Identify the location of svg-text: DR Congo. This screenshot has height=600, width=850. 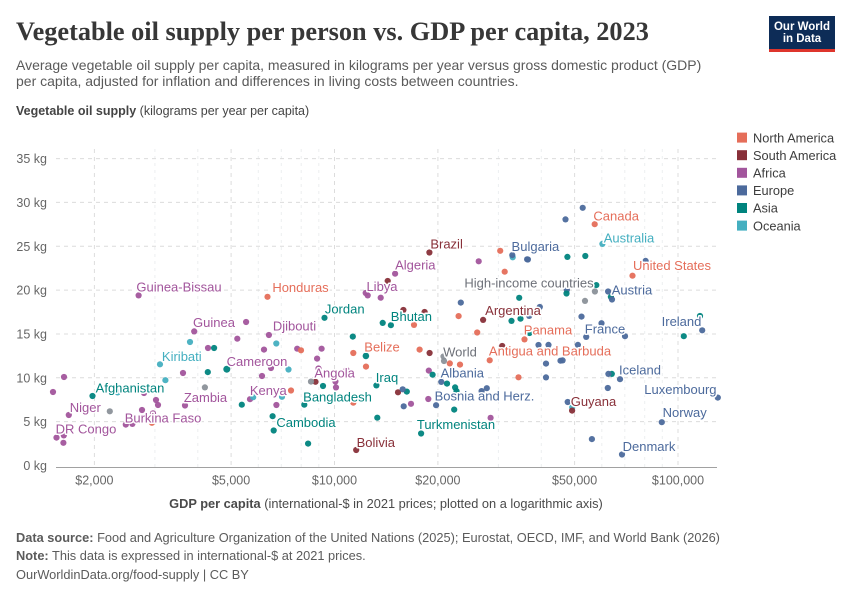
(86, 428).